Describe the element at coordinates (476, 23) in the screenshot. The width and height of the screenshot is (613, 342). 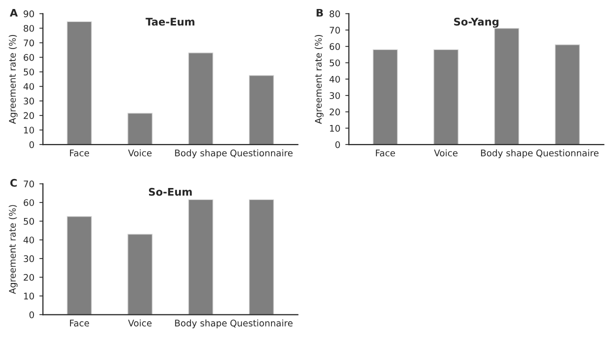
I see `chart-title: So-Yang` at that location.